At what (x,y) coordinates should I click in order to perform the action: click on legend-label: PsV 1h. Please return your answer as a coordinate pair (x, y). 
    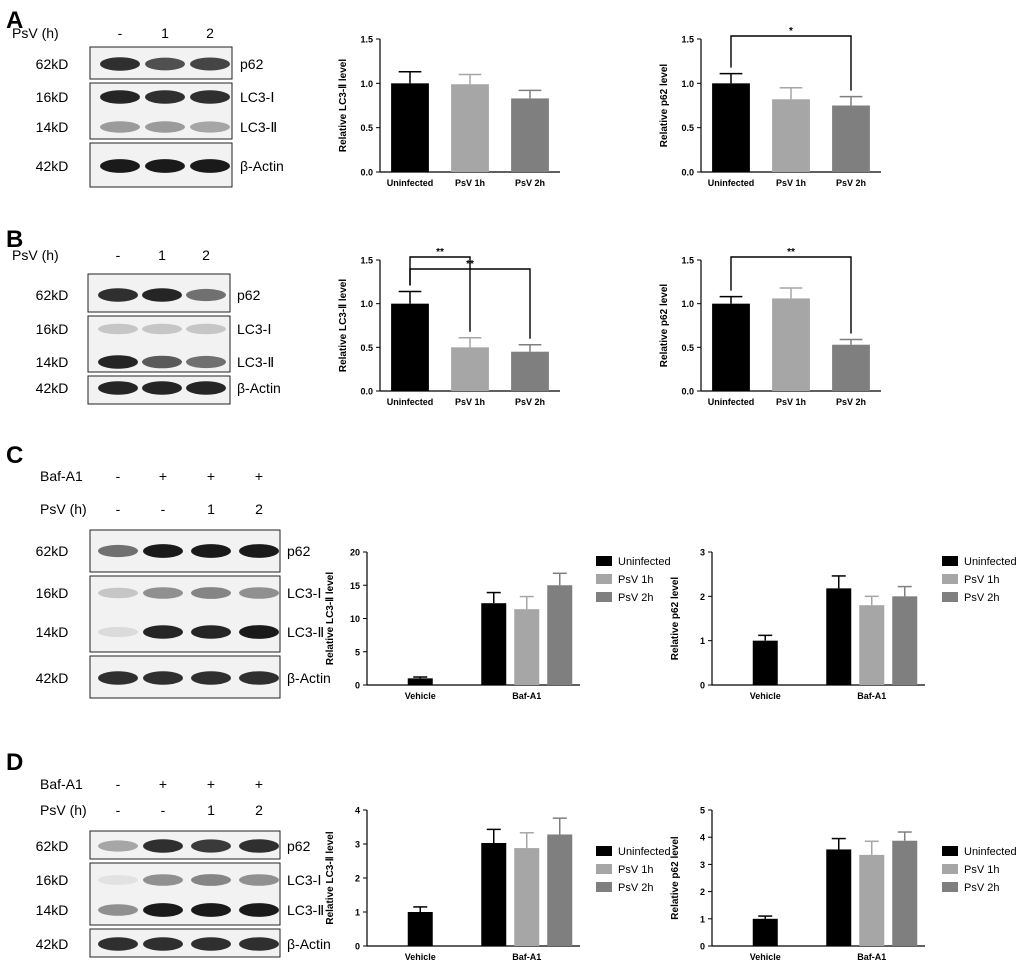
    Looking at the image, I should click on (635, 870).